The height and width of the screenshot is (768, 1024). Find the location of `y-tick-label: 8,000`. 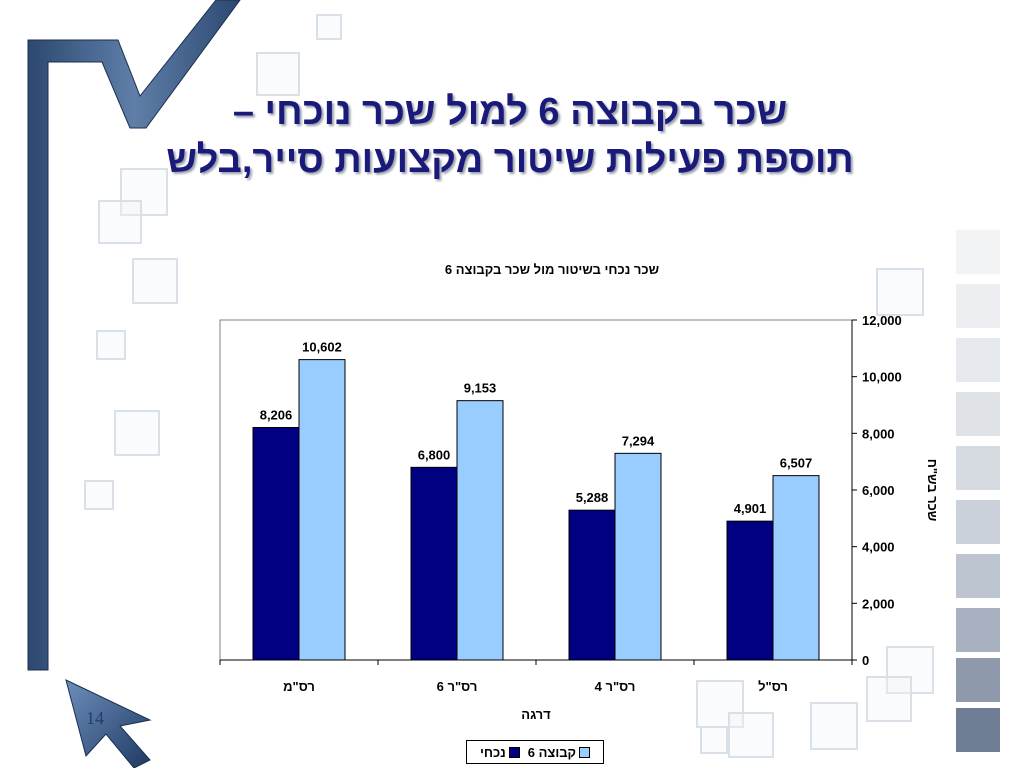

y-tick-label: 8,000 is located at coordinates (878, 433).